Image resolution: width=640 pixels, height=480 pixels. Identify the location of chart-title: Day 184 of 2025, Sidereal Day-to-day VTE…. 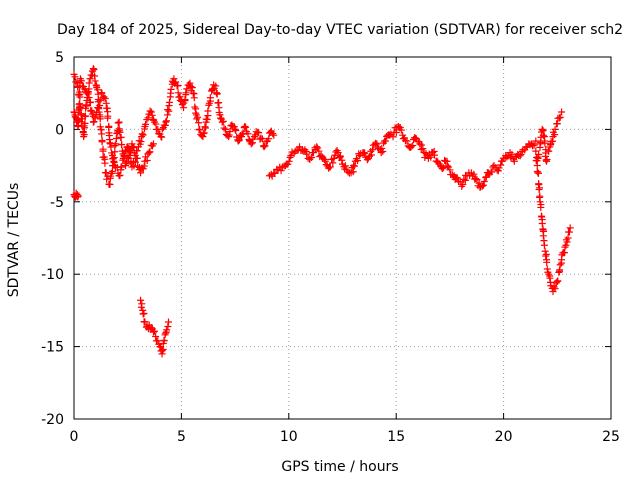
(340, 30).